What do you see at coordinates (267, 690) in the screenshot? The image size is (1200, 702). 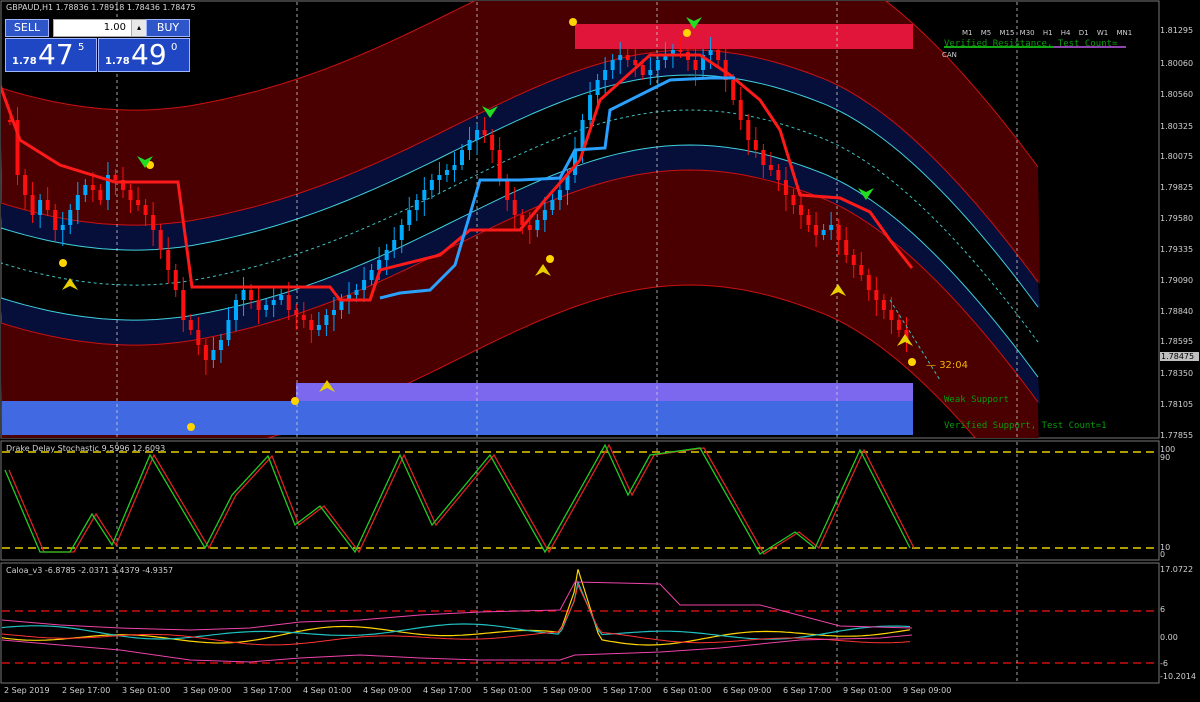 I see `time-tick: 3 Sep 17:00` at bounding box center [267, 690].